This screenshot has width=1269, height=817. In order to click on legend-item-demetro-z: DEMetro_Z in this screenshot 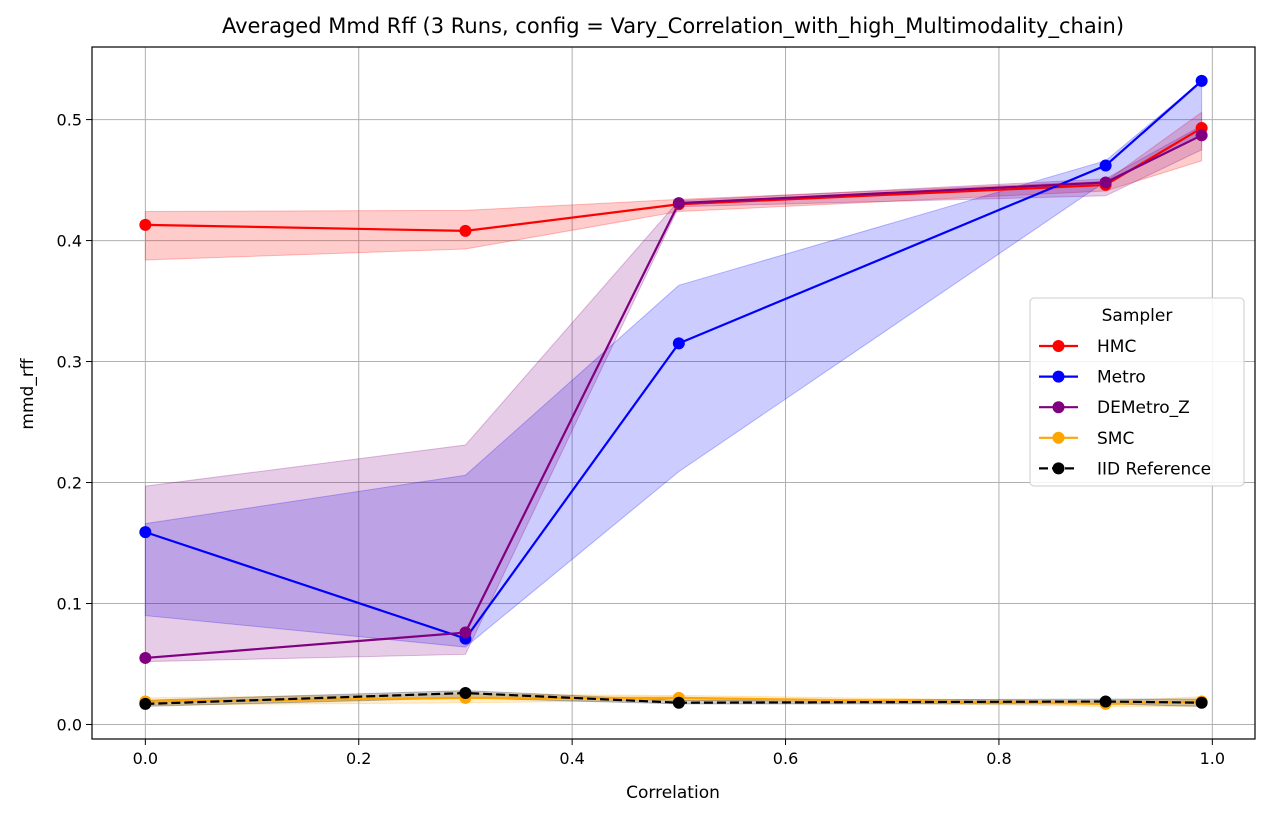, I will do `click(1114, 408)`.